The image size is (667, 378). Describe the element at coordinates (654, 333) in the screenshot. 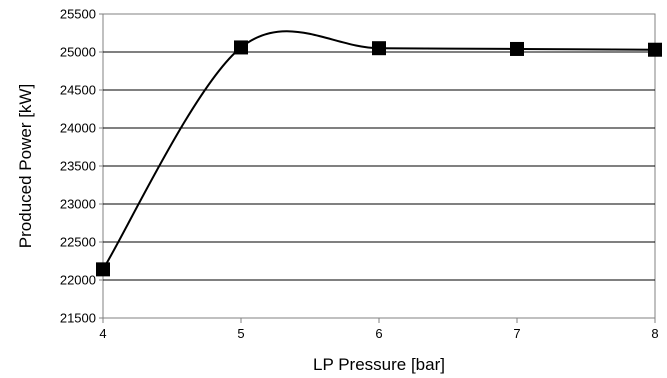

I see `x-tick-label: 8` at that location.